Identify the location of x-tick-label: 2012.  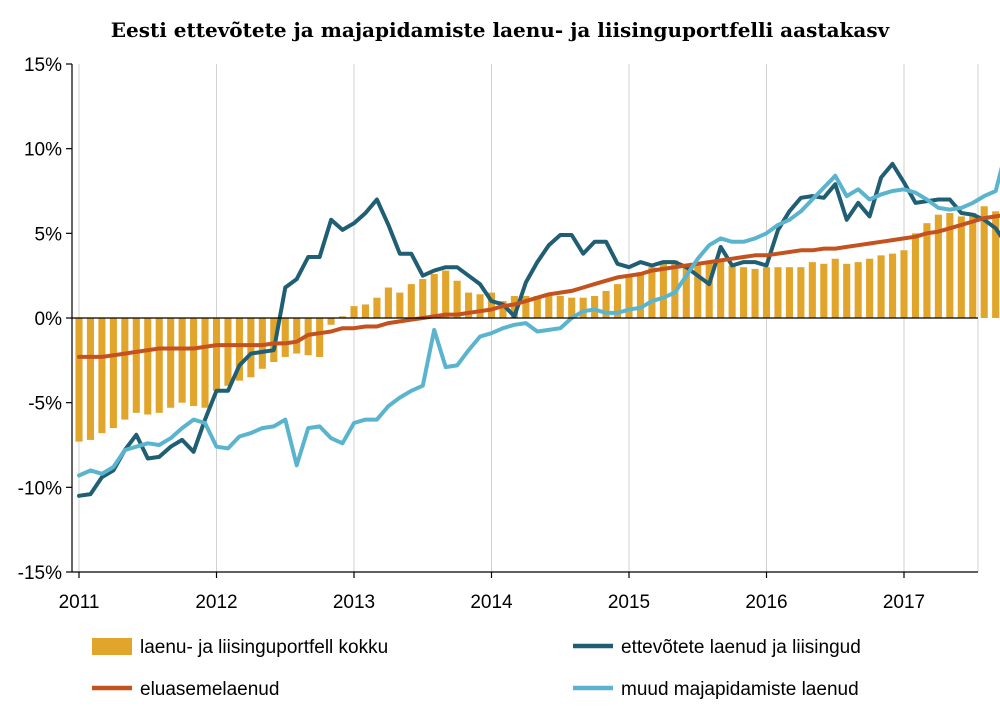
(216, 602).